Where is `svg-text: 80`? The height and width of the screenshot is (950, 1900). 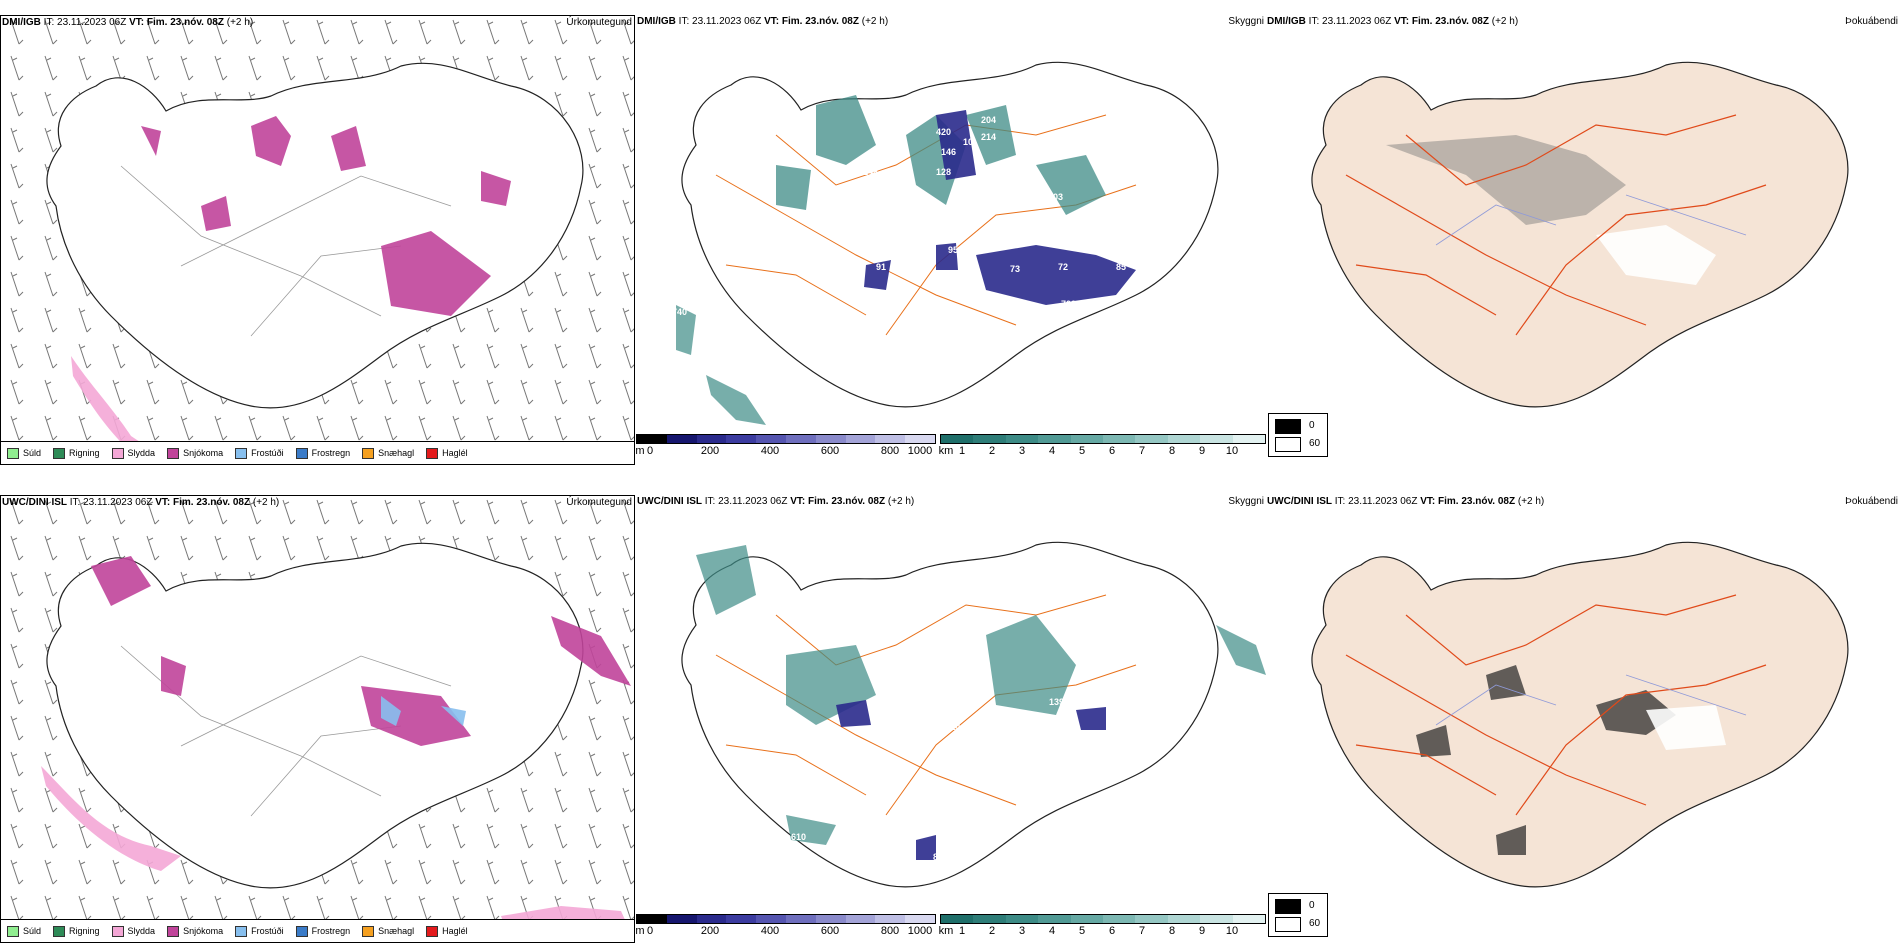 svg-text: 80 is located at coordinates (938, 857).